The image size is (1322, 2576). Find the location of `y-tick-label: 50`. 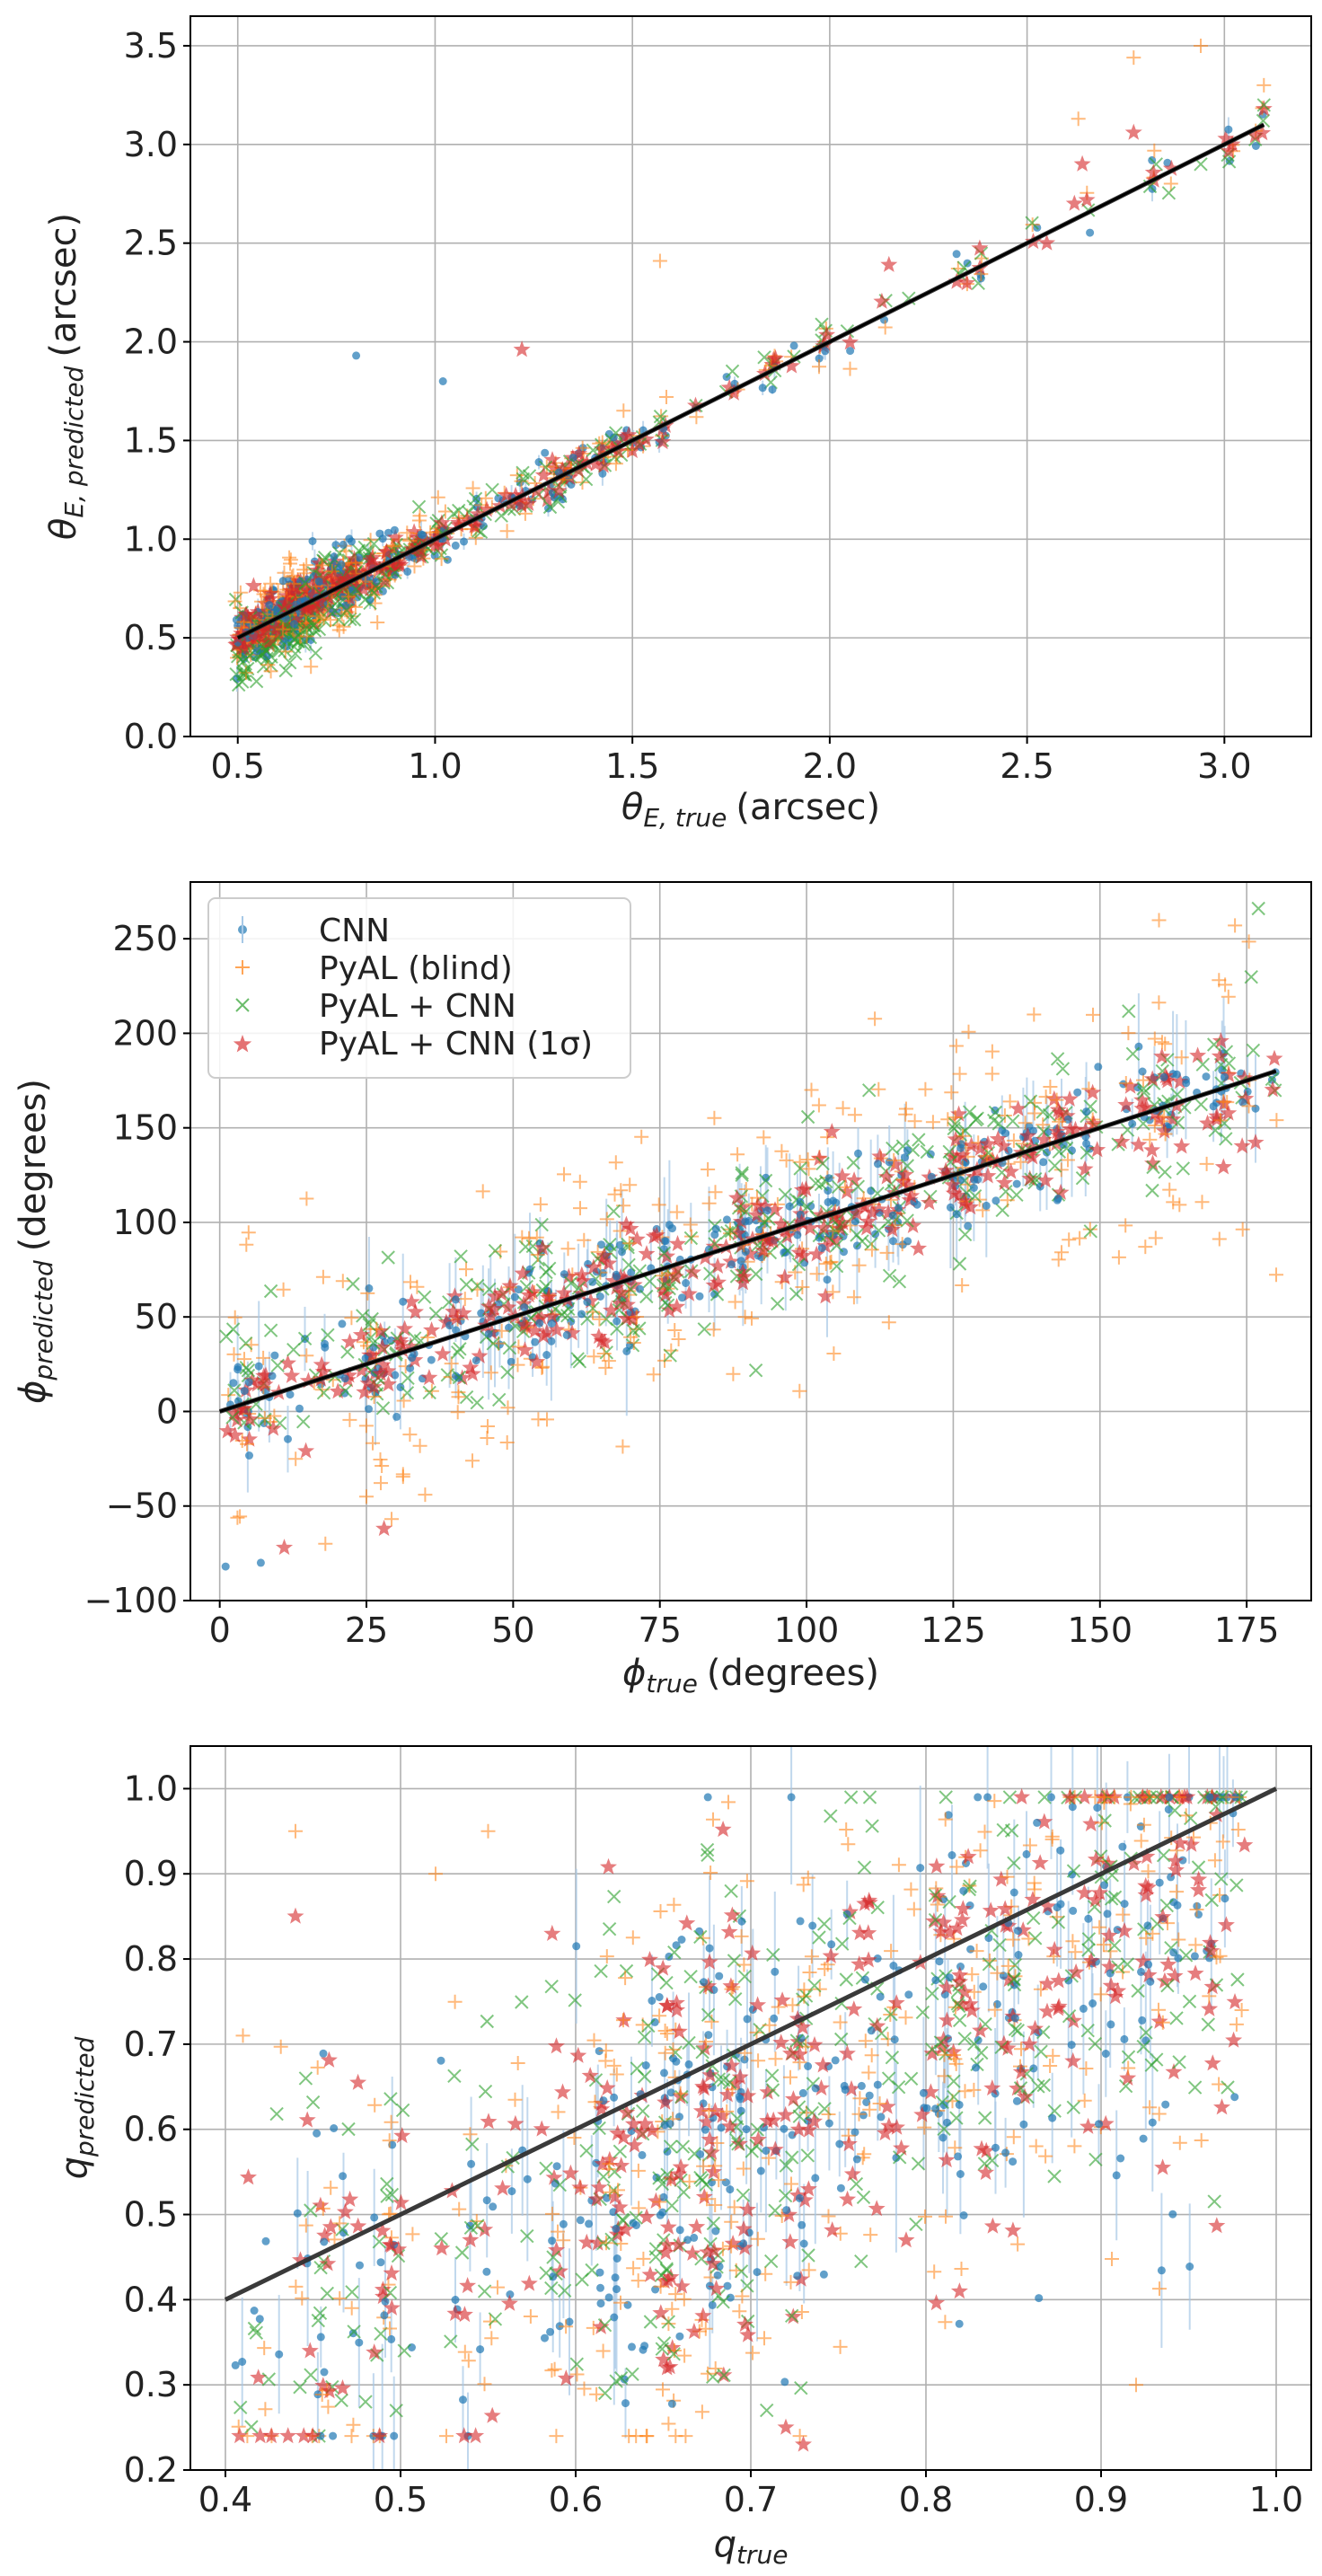

y-tick-label: 50 is located at coordinates (156, 1317).